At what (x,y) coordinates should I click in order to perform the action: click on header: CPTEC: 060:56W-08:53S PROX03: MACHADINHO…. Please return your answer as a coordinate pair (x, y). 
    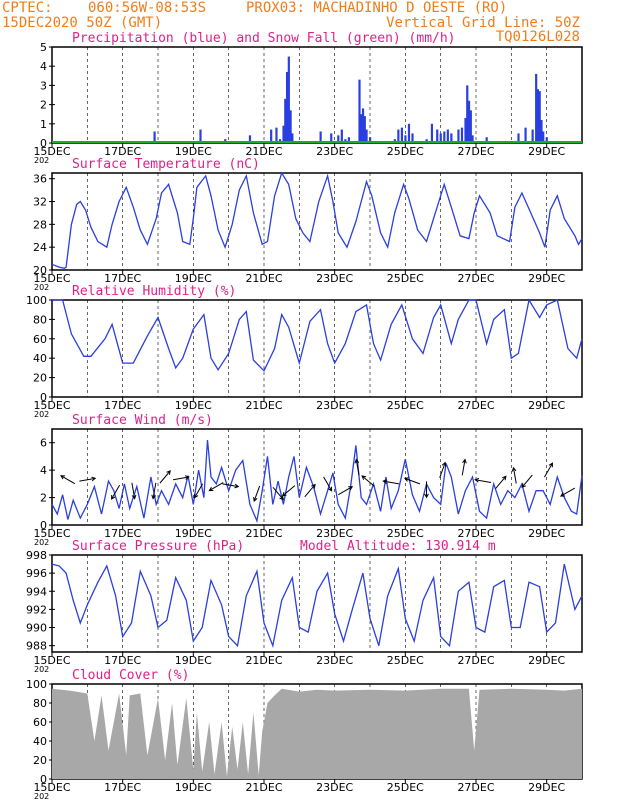
    Looking at the image, I should click on (291, 22).